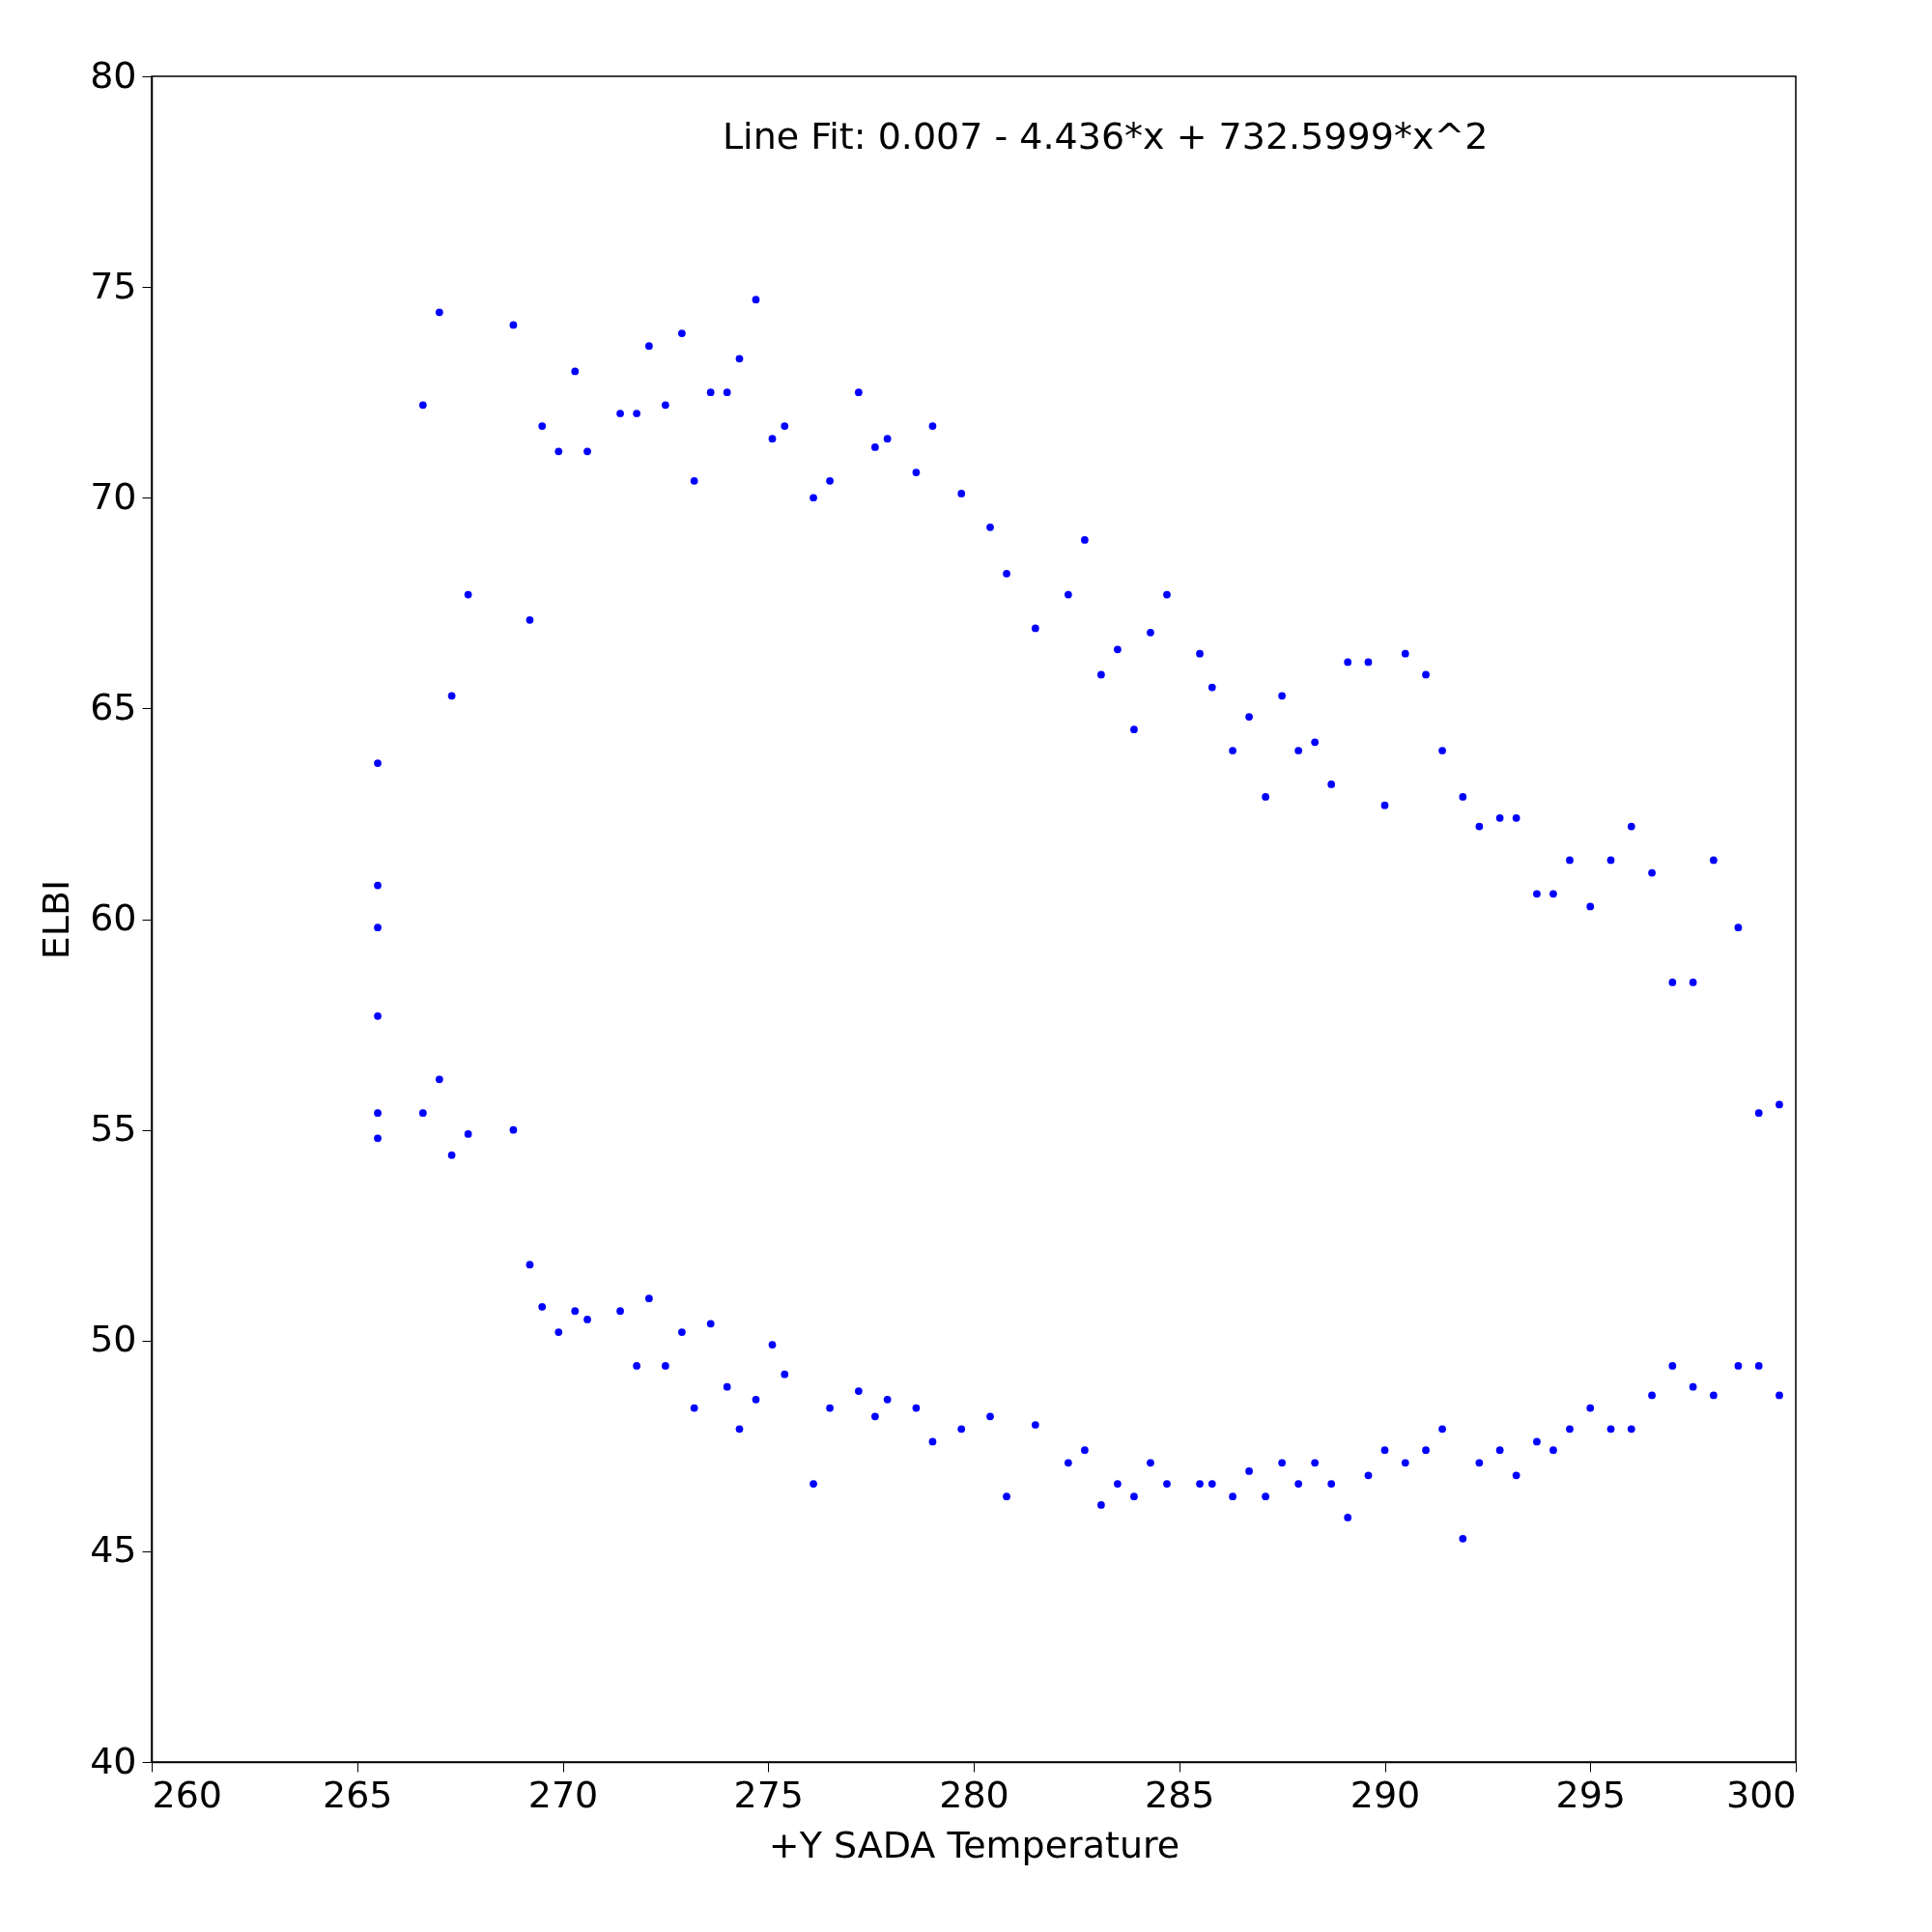  Describe the element at coordinates (113, 496) in the screenshot. I see `y-tick-label: 70` at that location.